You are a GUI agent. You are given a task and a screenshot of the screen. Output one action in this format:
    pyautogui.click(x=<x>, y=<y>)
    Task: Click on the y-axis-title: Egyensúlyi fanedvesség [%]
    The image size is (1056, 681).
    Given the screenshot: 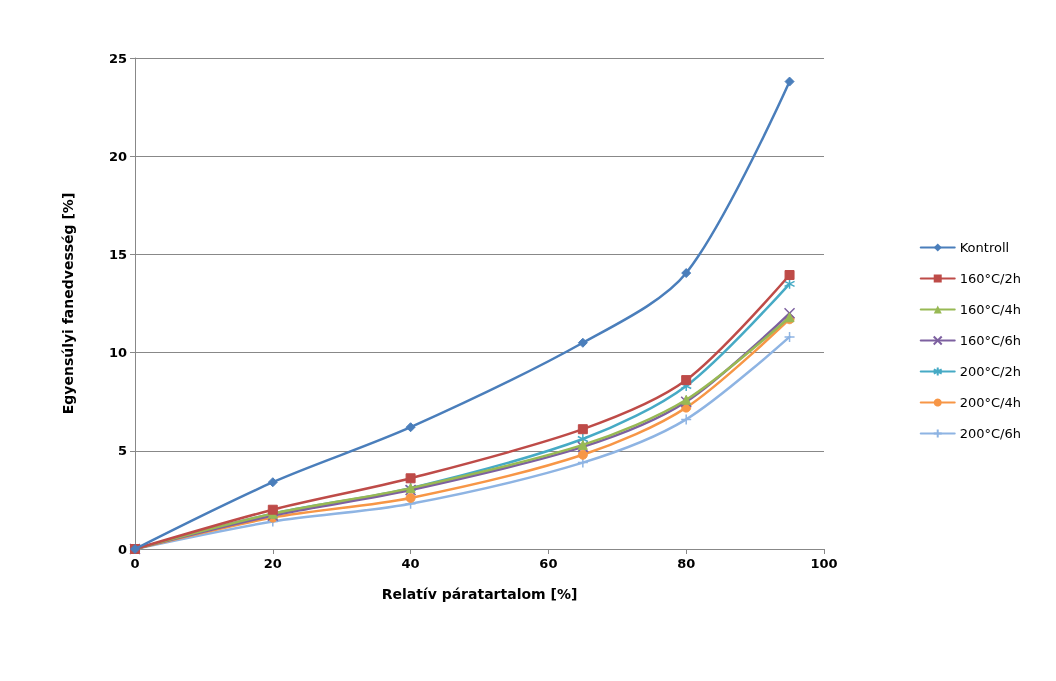 What is the action you would take?
    pyautogui.click(x=68, y=303)
    